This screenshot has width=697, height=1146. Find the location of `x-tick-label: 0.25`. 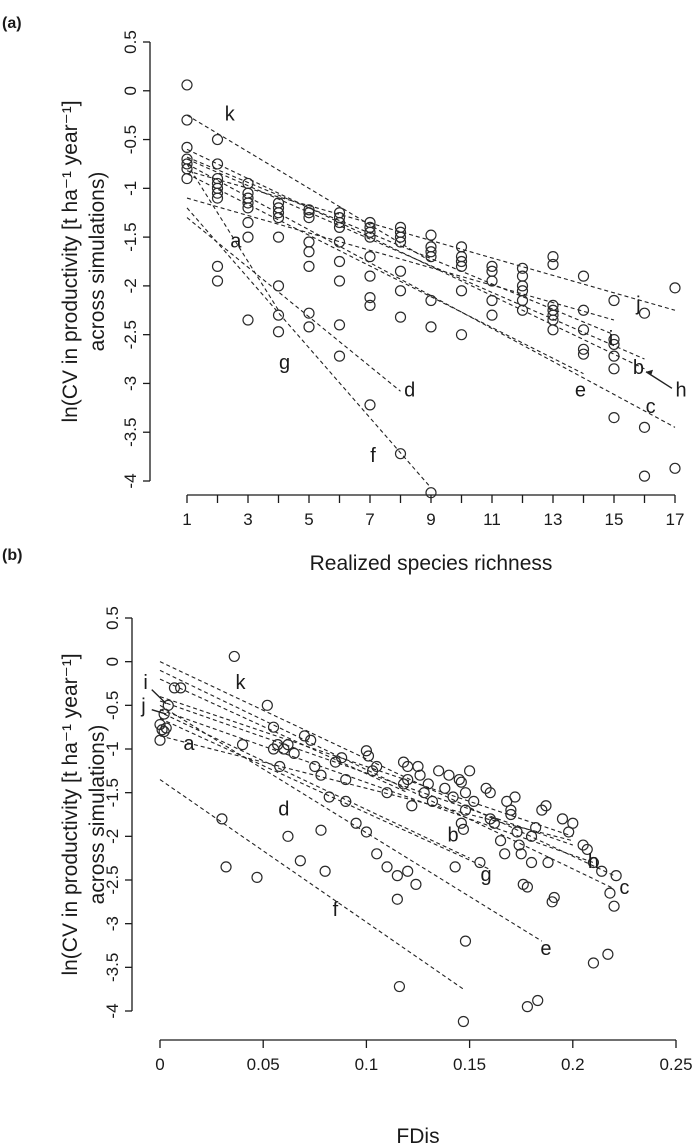

x-tick-label: 0.25 is located at coordinates (675, 1064).